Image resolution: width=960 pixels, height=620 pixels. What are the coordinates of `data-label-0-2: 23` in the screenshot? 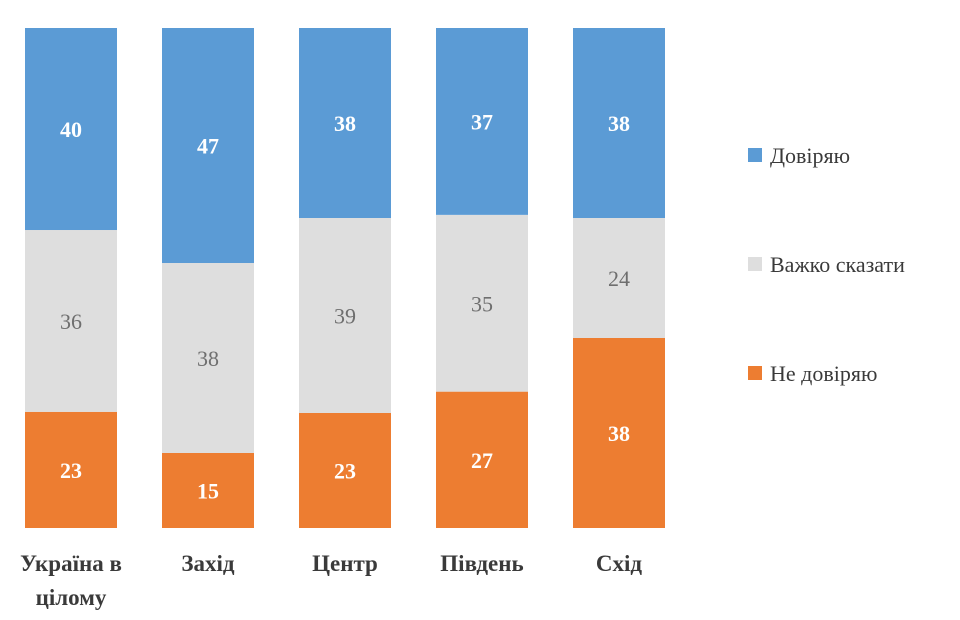 It's located at (71, 470).